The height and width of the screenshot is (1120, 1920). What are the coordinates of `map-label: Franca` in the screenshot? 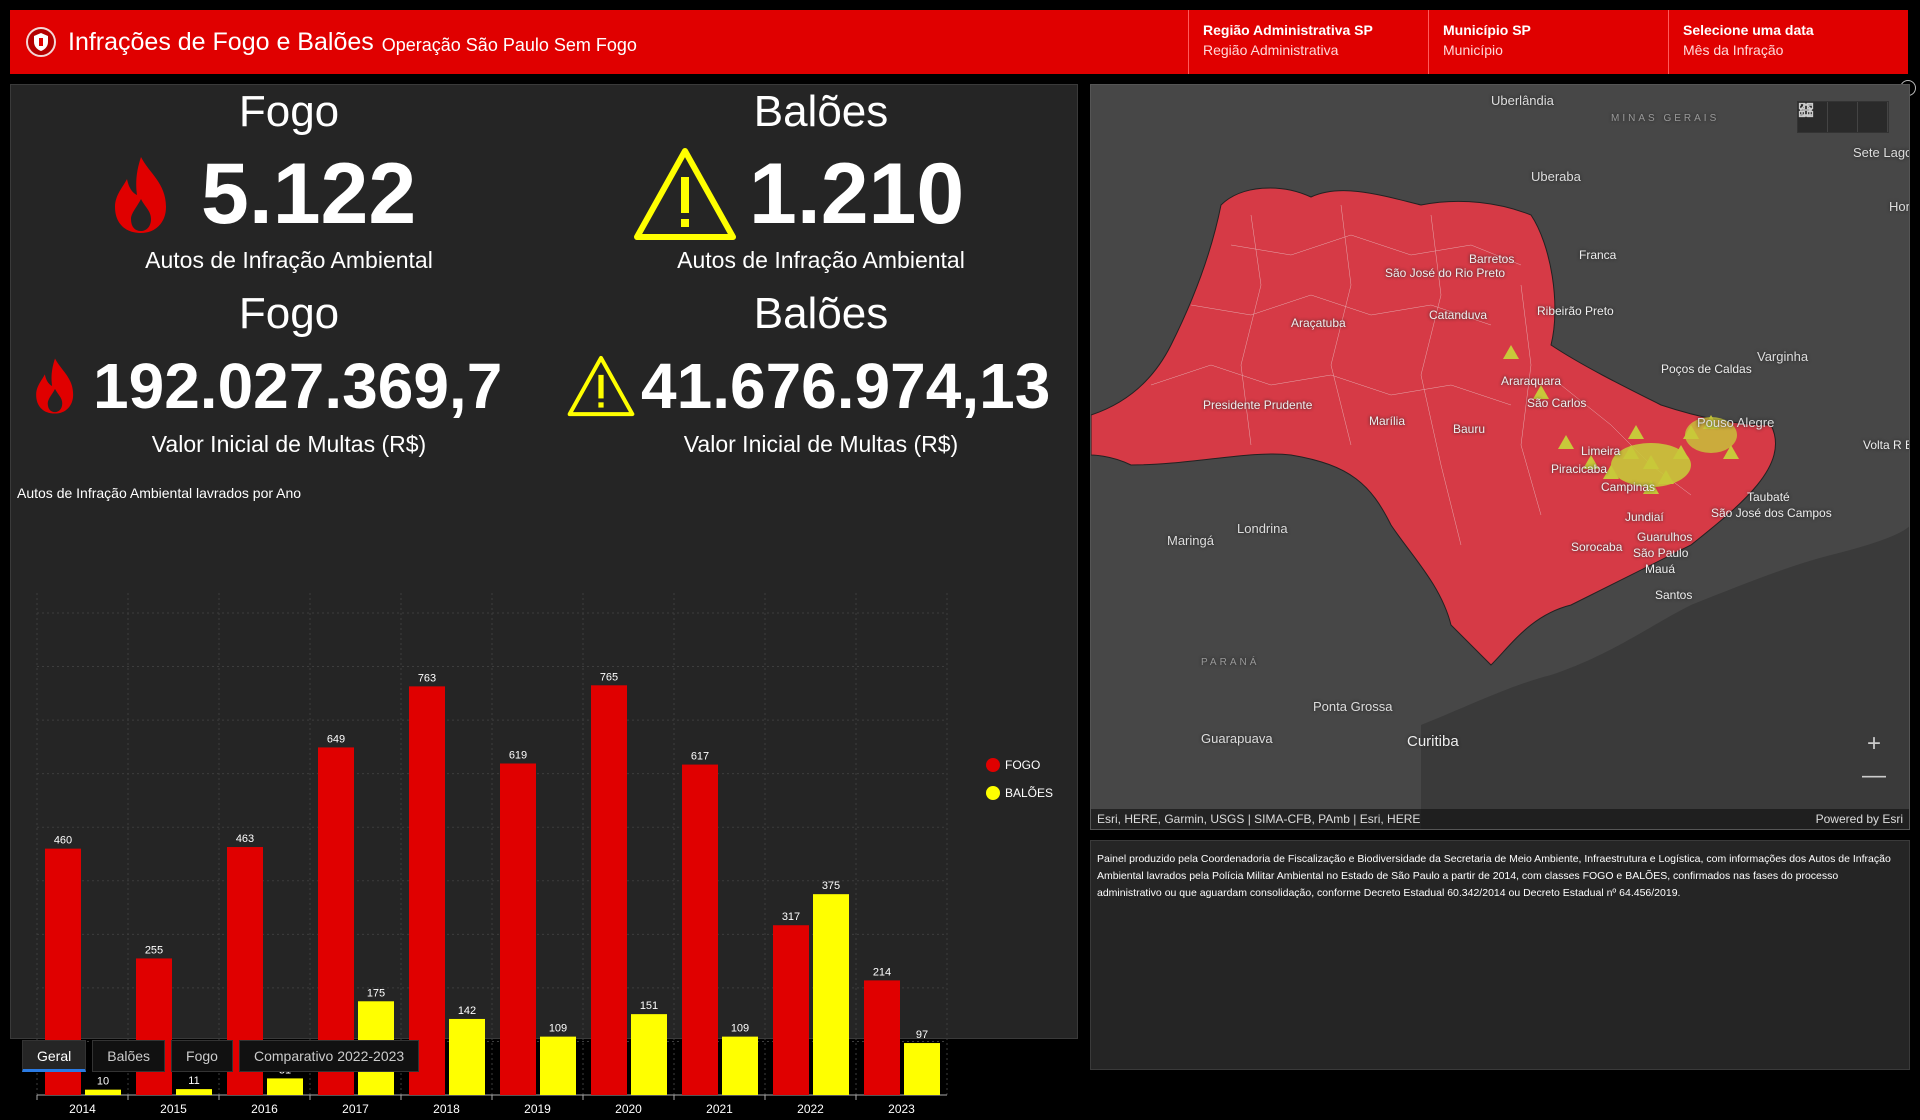 It's located at (1598, 255).